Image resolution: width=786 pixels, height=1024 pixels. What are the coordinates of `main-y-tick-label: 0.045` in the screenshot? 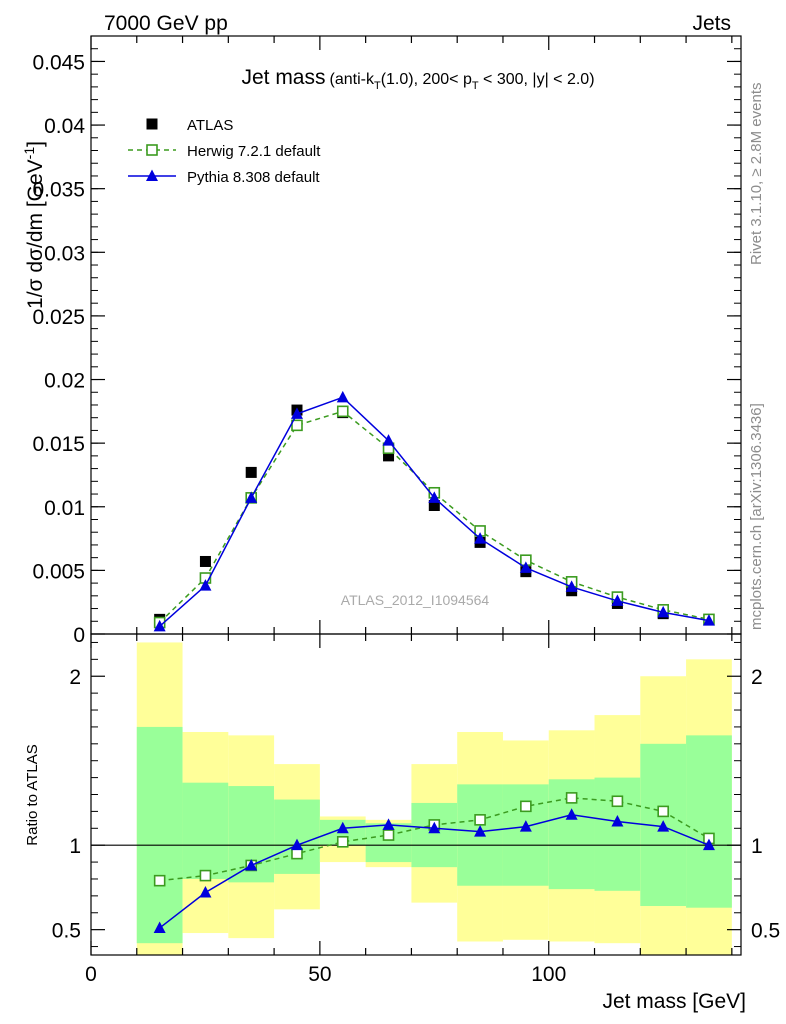 It's located at (58, 62).